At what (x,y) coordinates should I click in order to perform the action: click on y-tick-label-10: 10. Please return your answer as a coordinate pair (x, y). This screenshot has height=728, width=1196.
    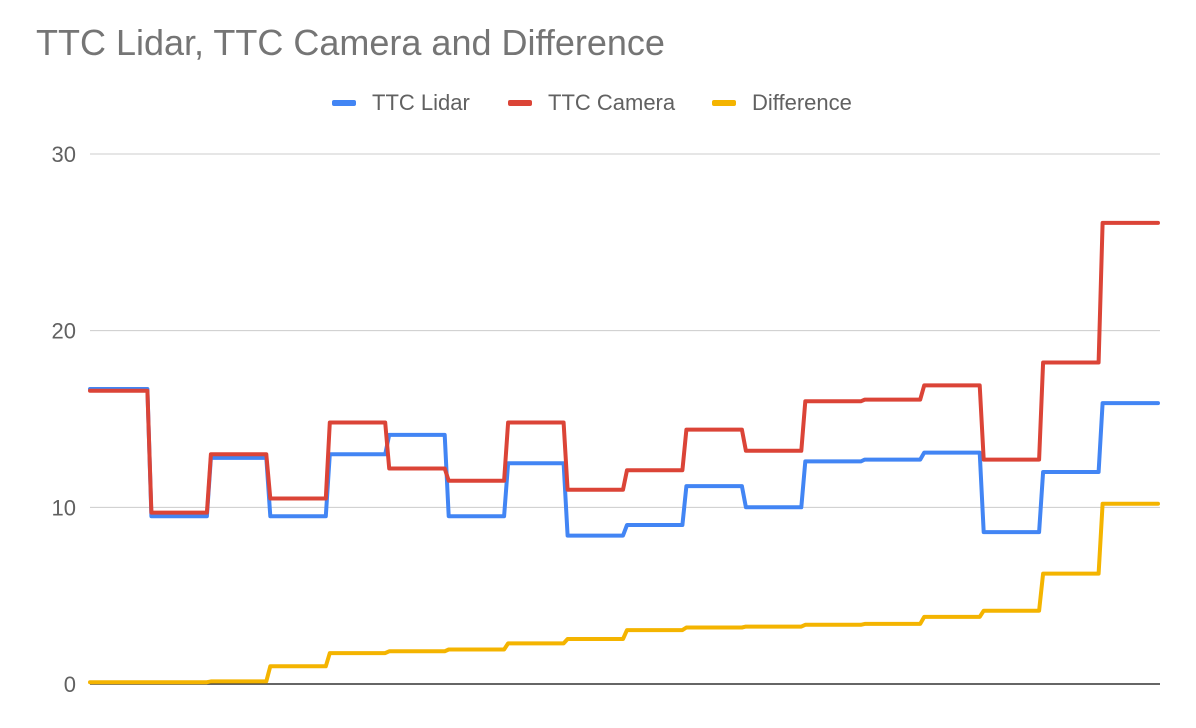
    Looking at the image, I should click on (64, 507).